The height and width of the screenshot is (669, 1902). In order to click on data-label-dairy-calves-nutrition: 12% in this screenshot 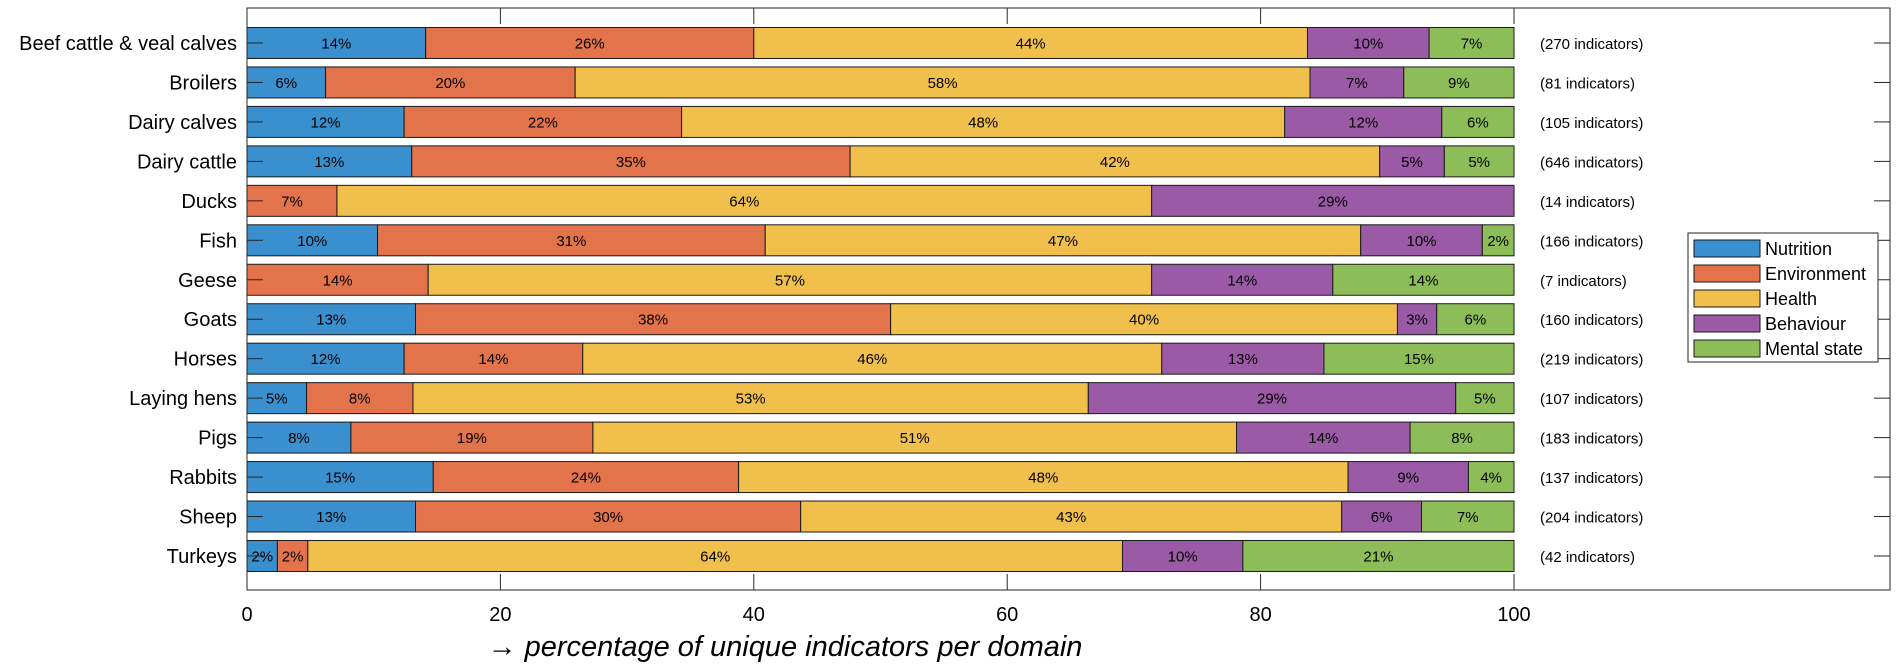, I will do `click(326, 122)`.